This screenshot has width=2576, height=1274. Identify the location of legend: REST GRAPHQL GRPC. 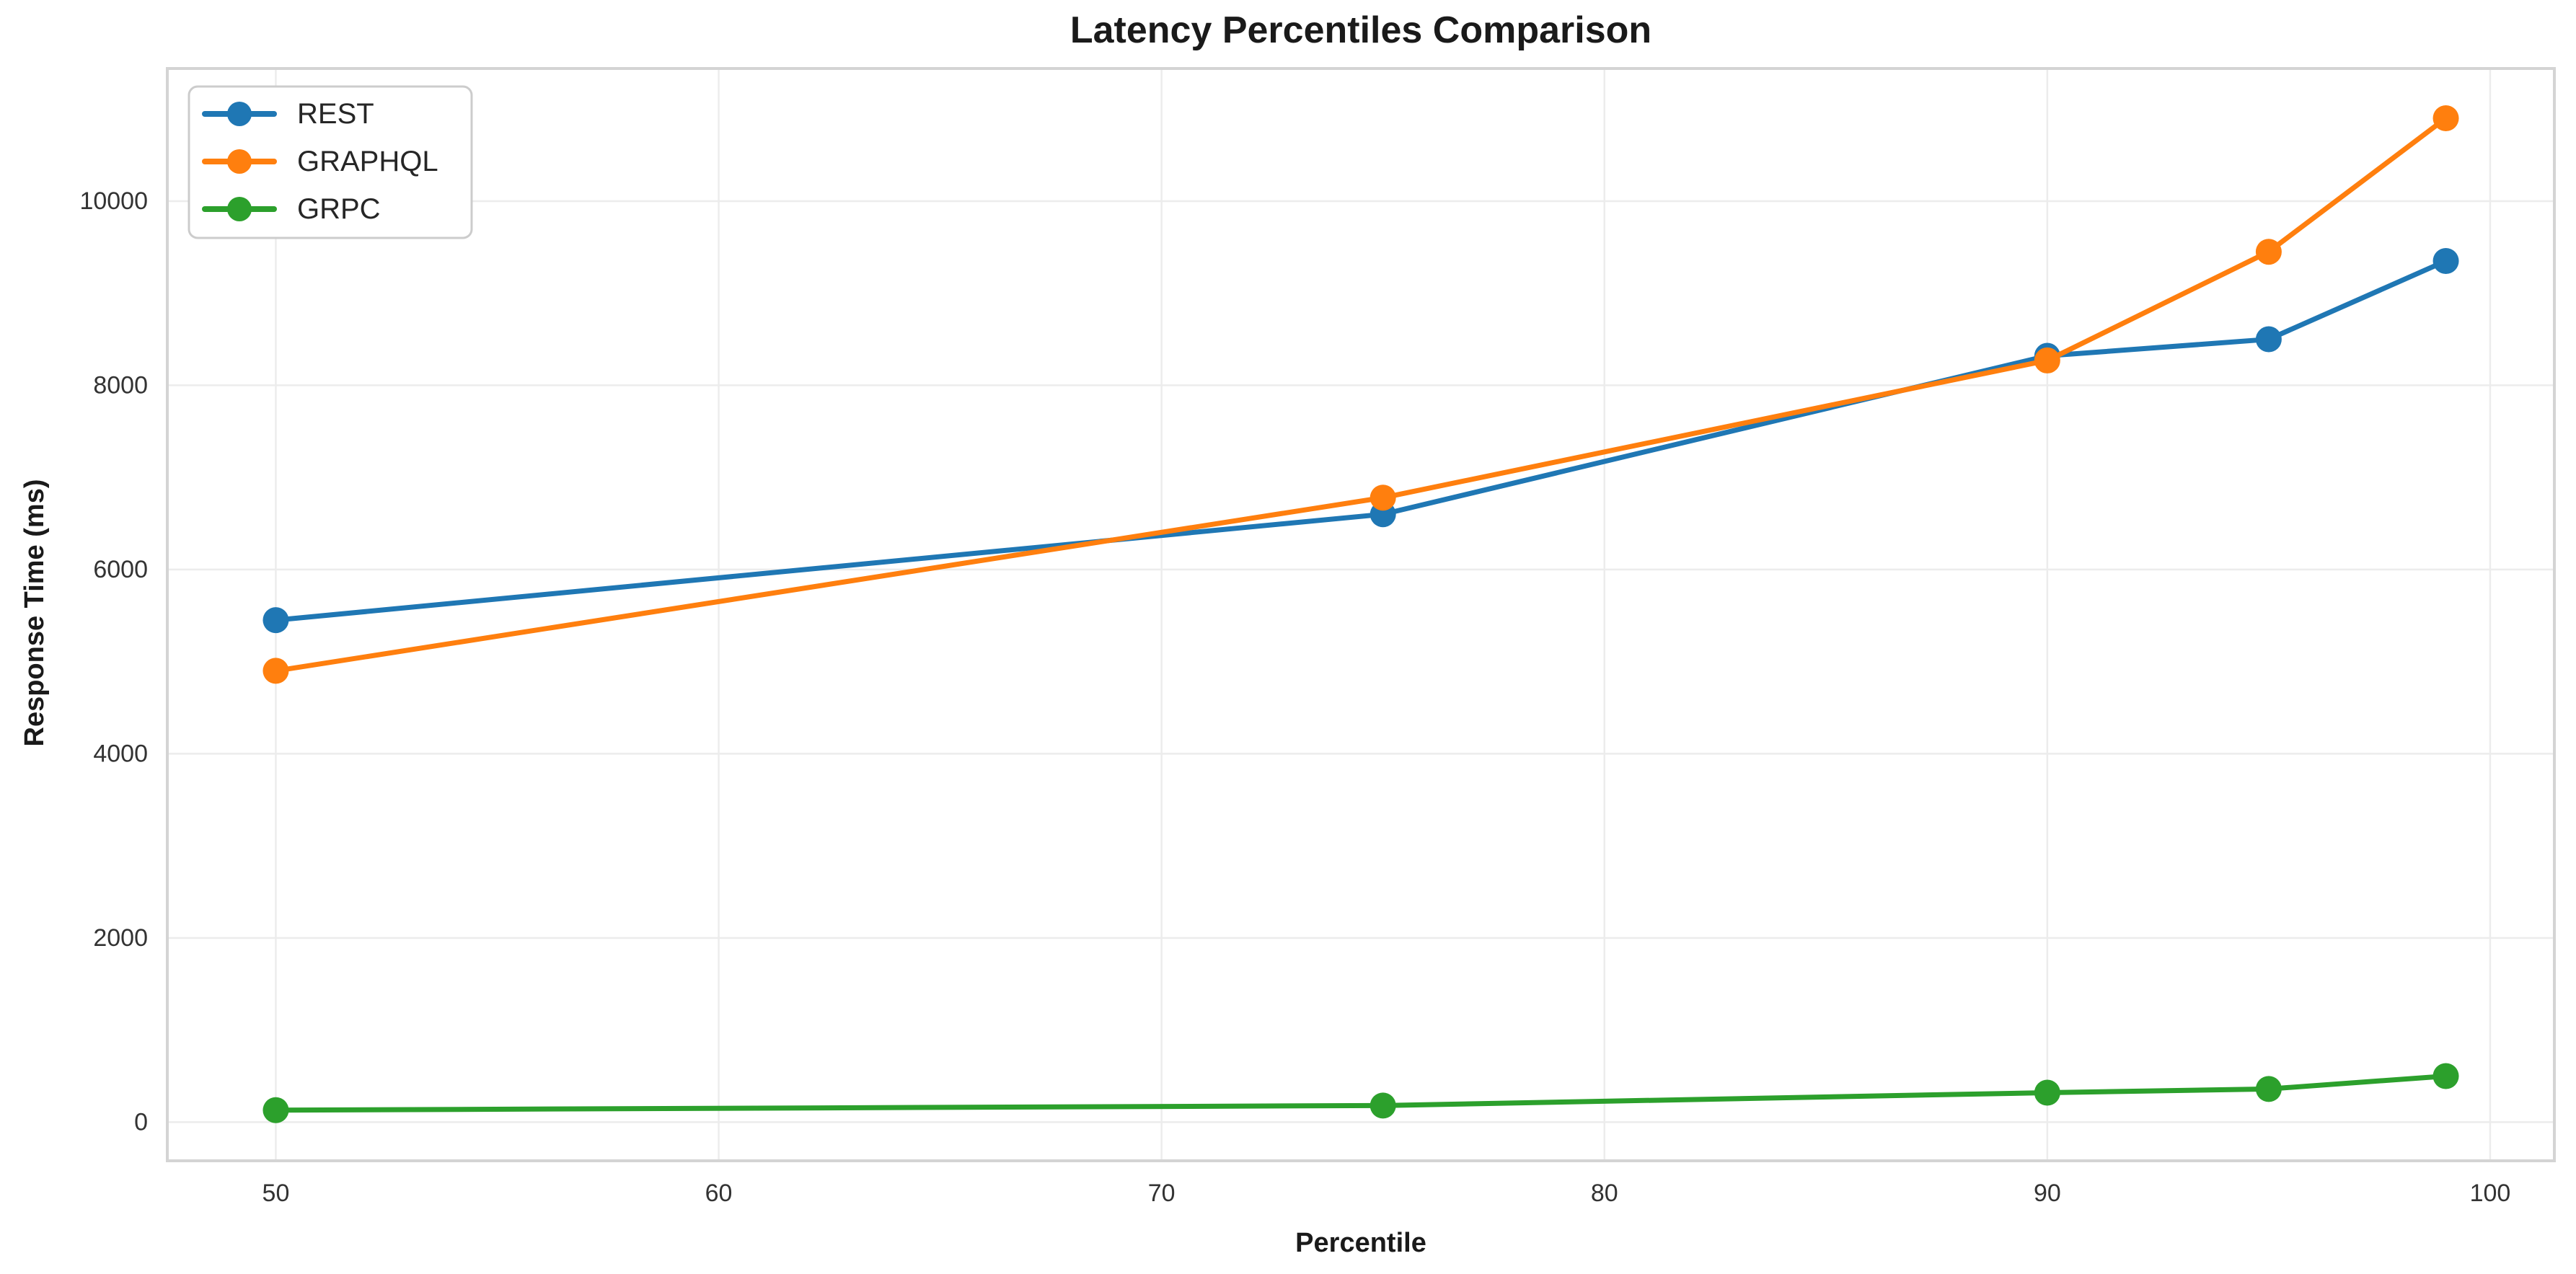
(330, 162).